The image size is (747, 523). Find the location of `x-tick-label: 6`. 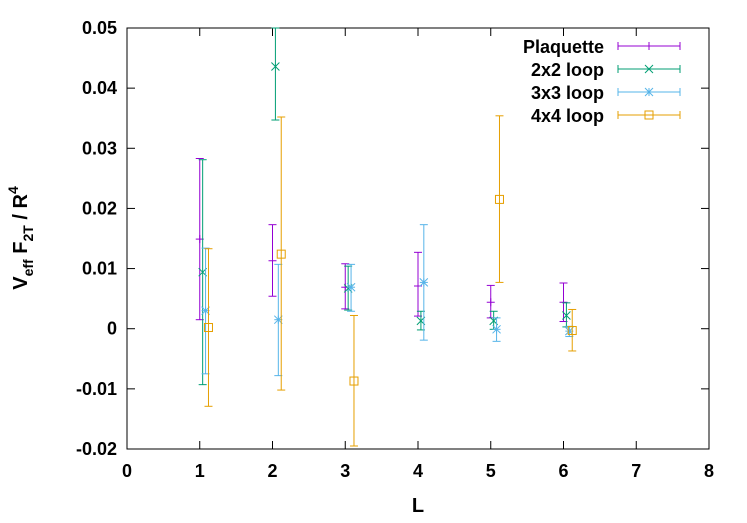

x-tick-label: 6 is located at coordinates (563, 471).